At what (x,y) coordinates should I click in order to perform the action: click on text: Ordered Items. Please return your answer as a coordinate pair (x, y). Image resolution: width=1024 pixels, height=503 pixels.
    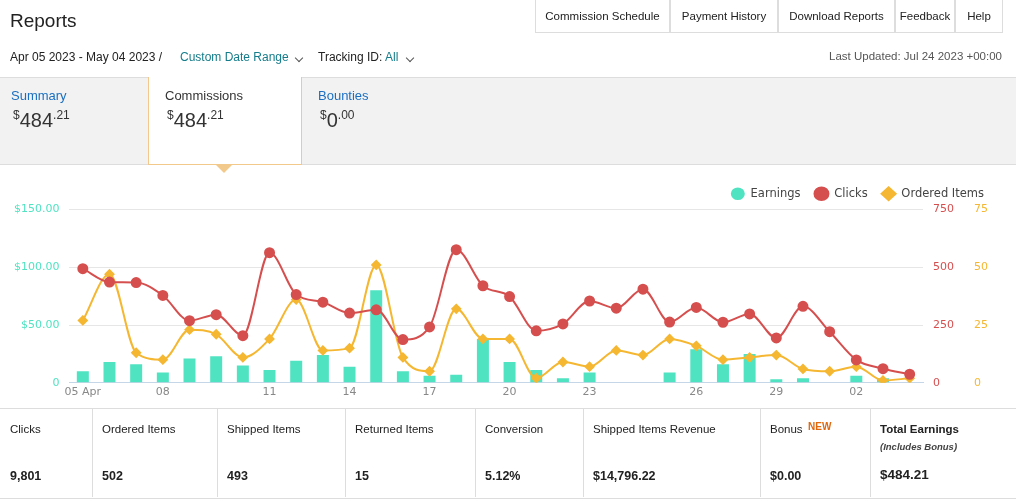
    Looking at the image, I should click on (139, 429).